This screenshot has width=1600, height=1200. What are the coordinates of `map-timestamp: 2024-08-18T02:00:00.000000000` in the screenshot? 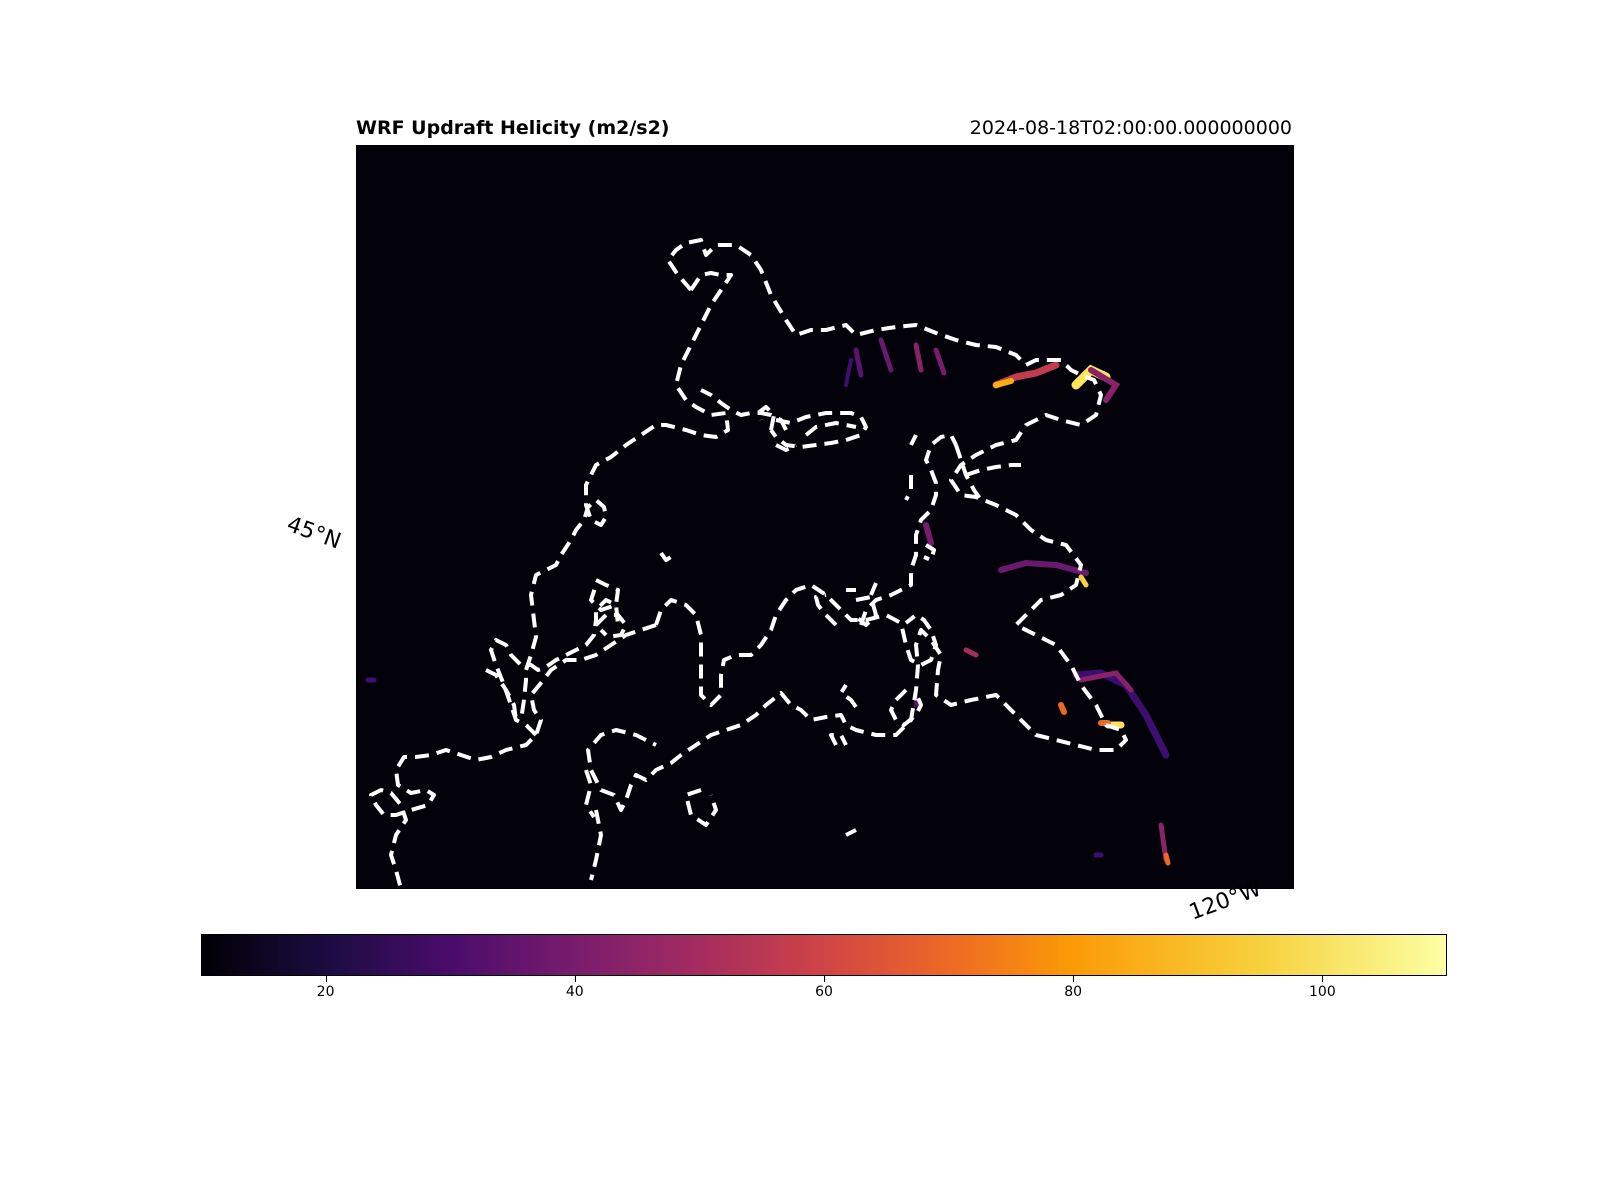 It's located at (1130, 128).